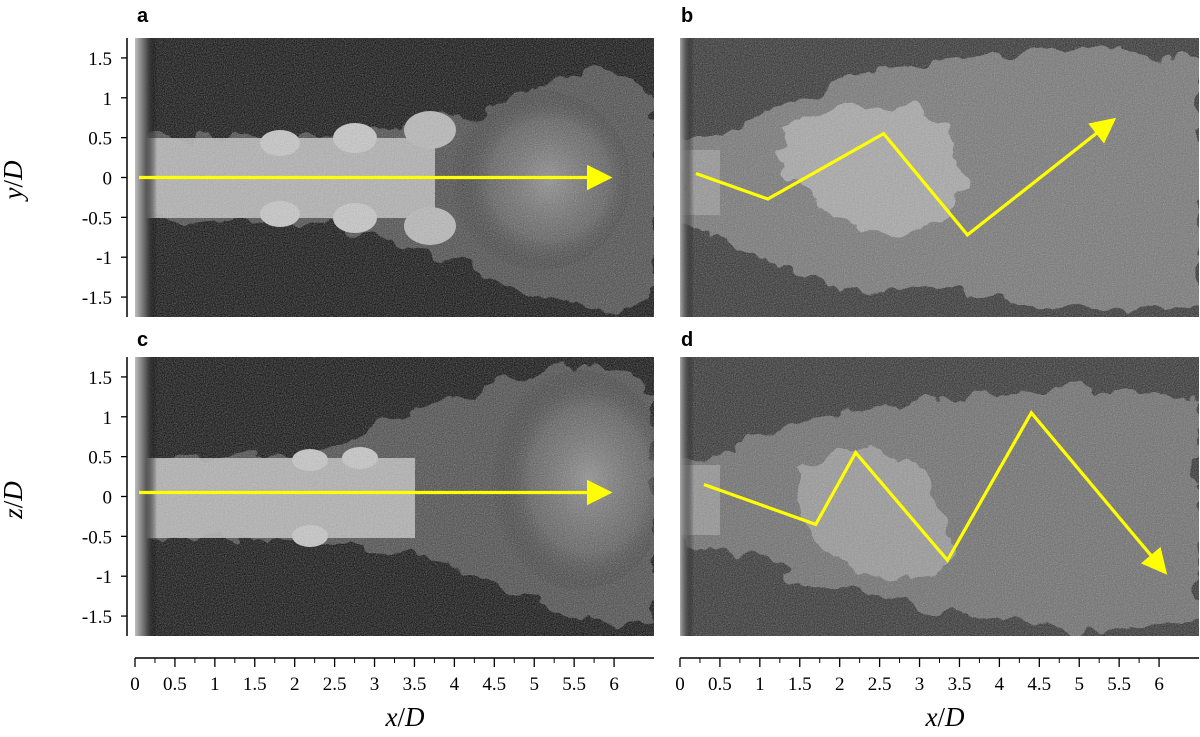  I want to click on bottom-ytick-label: 0, so click(108, 498).